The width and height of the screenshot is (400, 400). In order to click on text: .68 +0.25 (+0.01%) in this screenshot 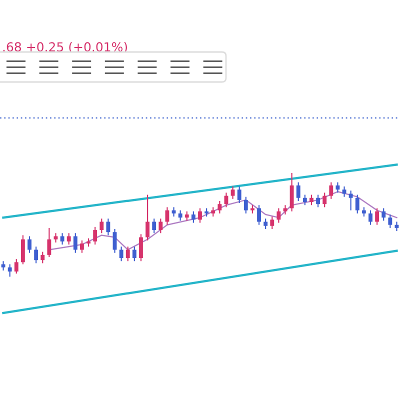, I will do `click(65, 48)`.